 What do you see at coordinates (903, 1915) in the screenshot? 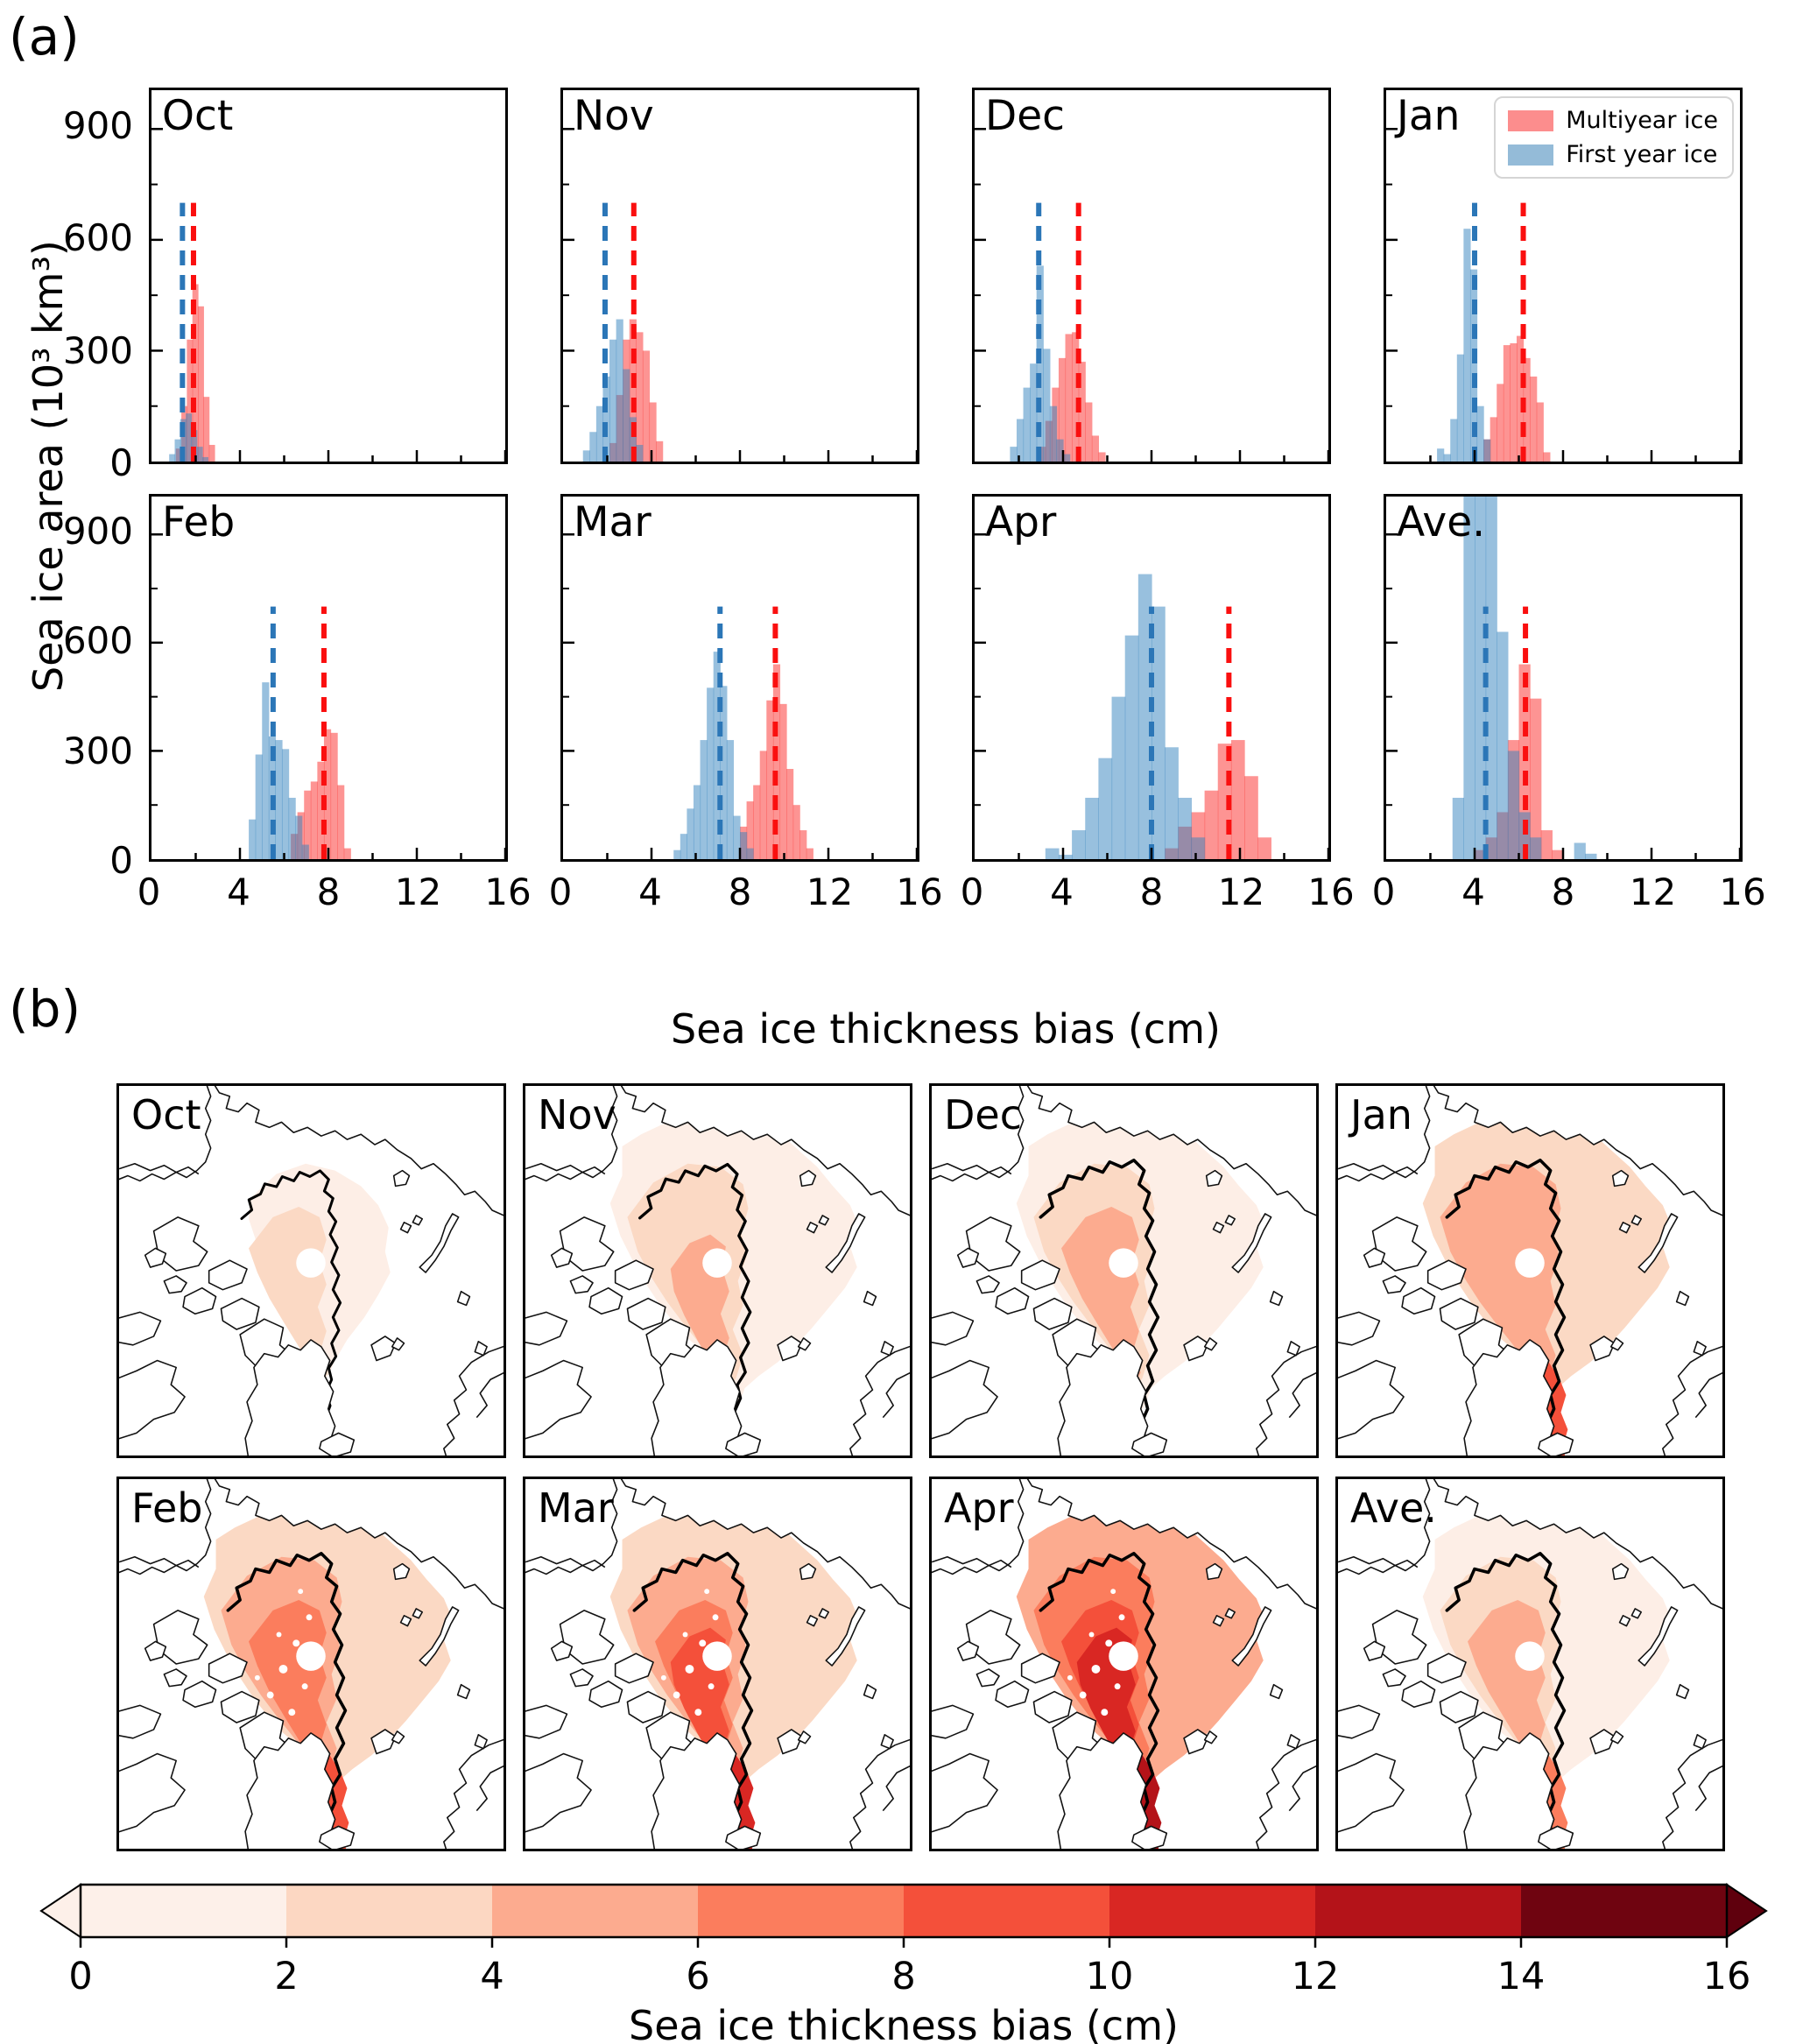
I see `colorbar` at bounding box center [903, 1915].